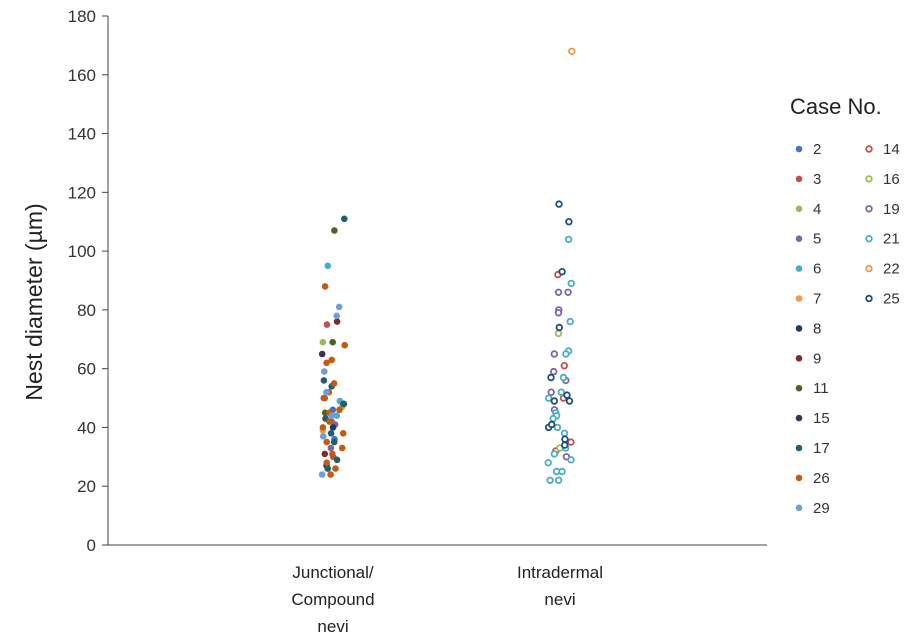  Describe the element at coordinates (86, 310) in the screenshot. I see `y-tick-label: 80` at that location.